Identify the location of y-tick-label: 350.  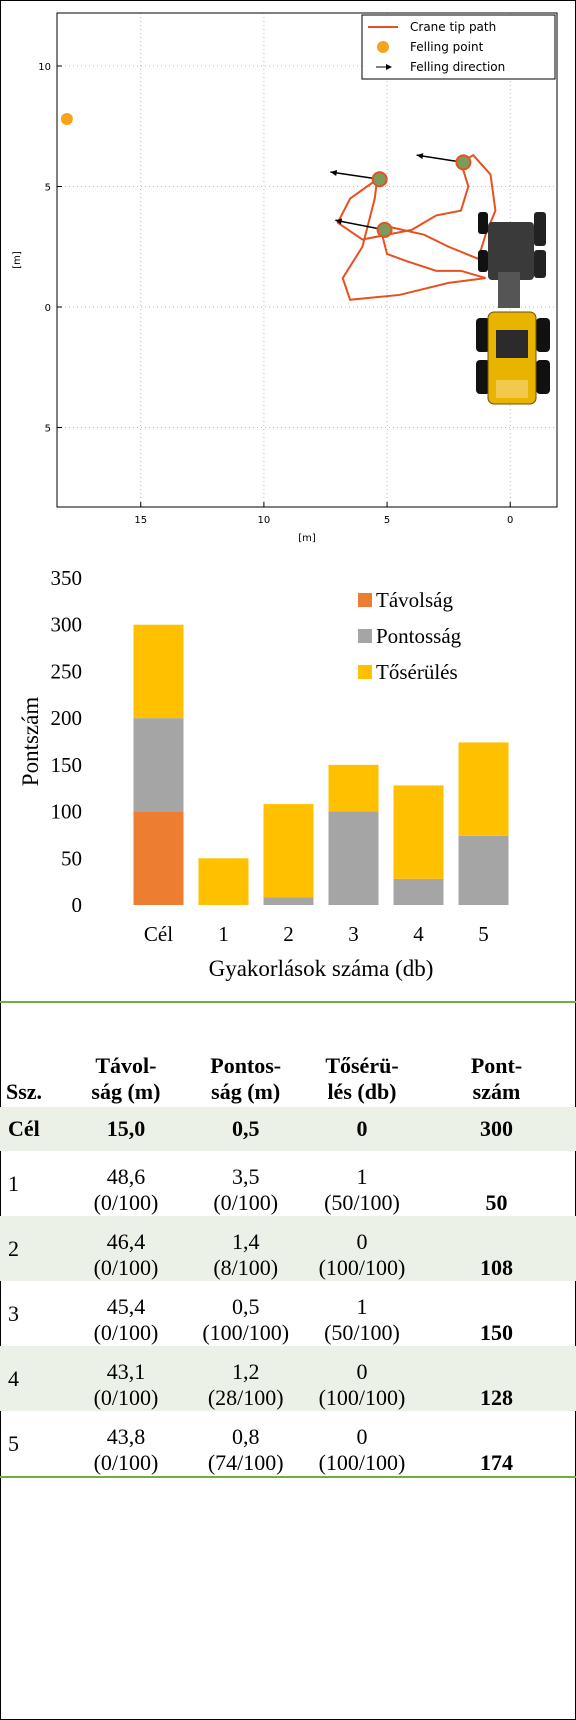
(67, 578).